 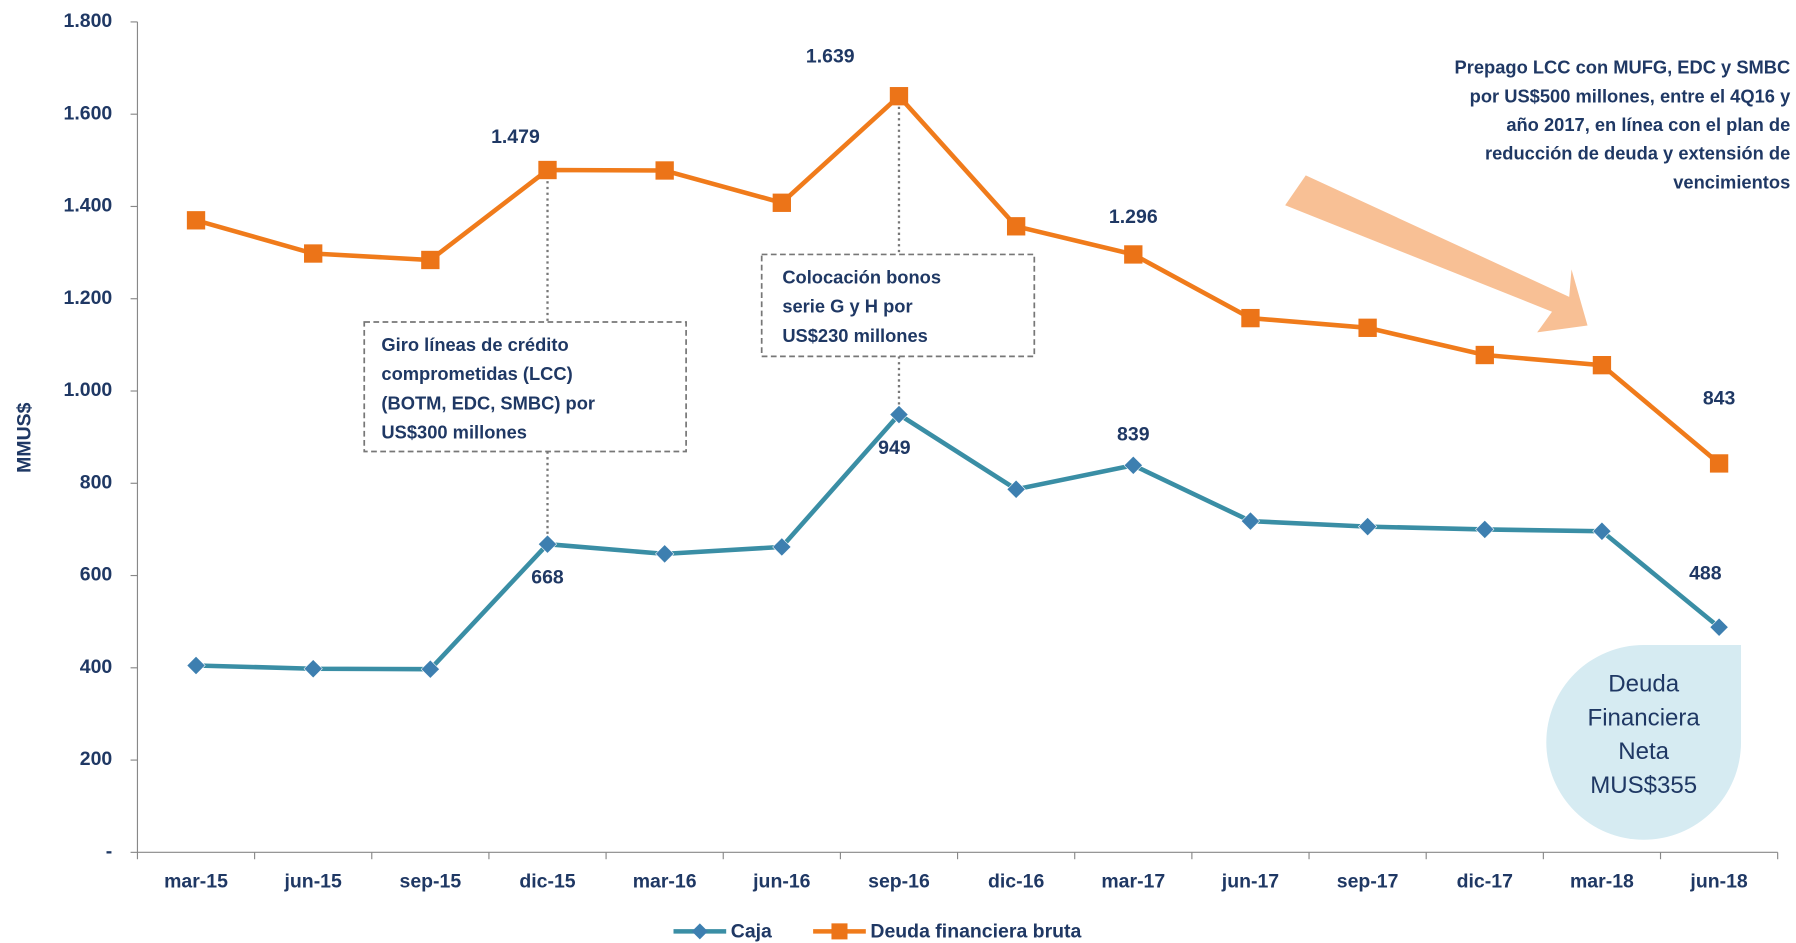 I want to click on annotation-text: MUS$355, so click(x=1643, y=785).